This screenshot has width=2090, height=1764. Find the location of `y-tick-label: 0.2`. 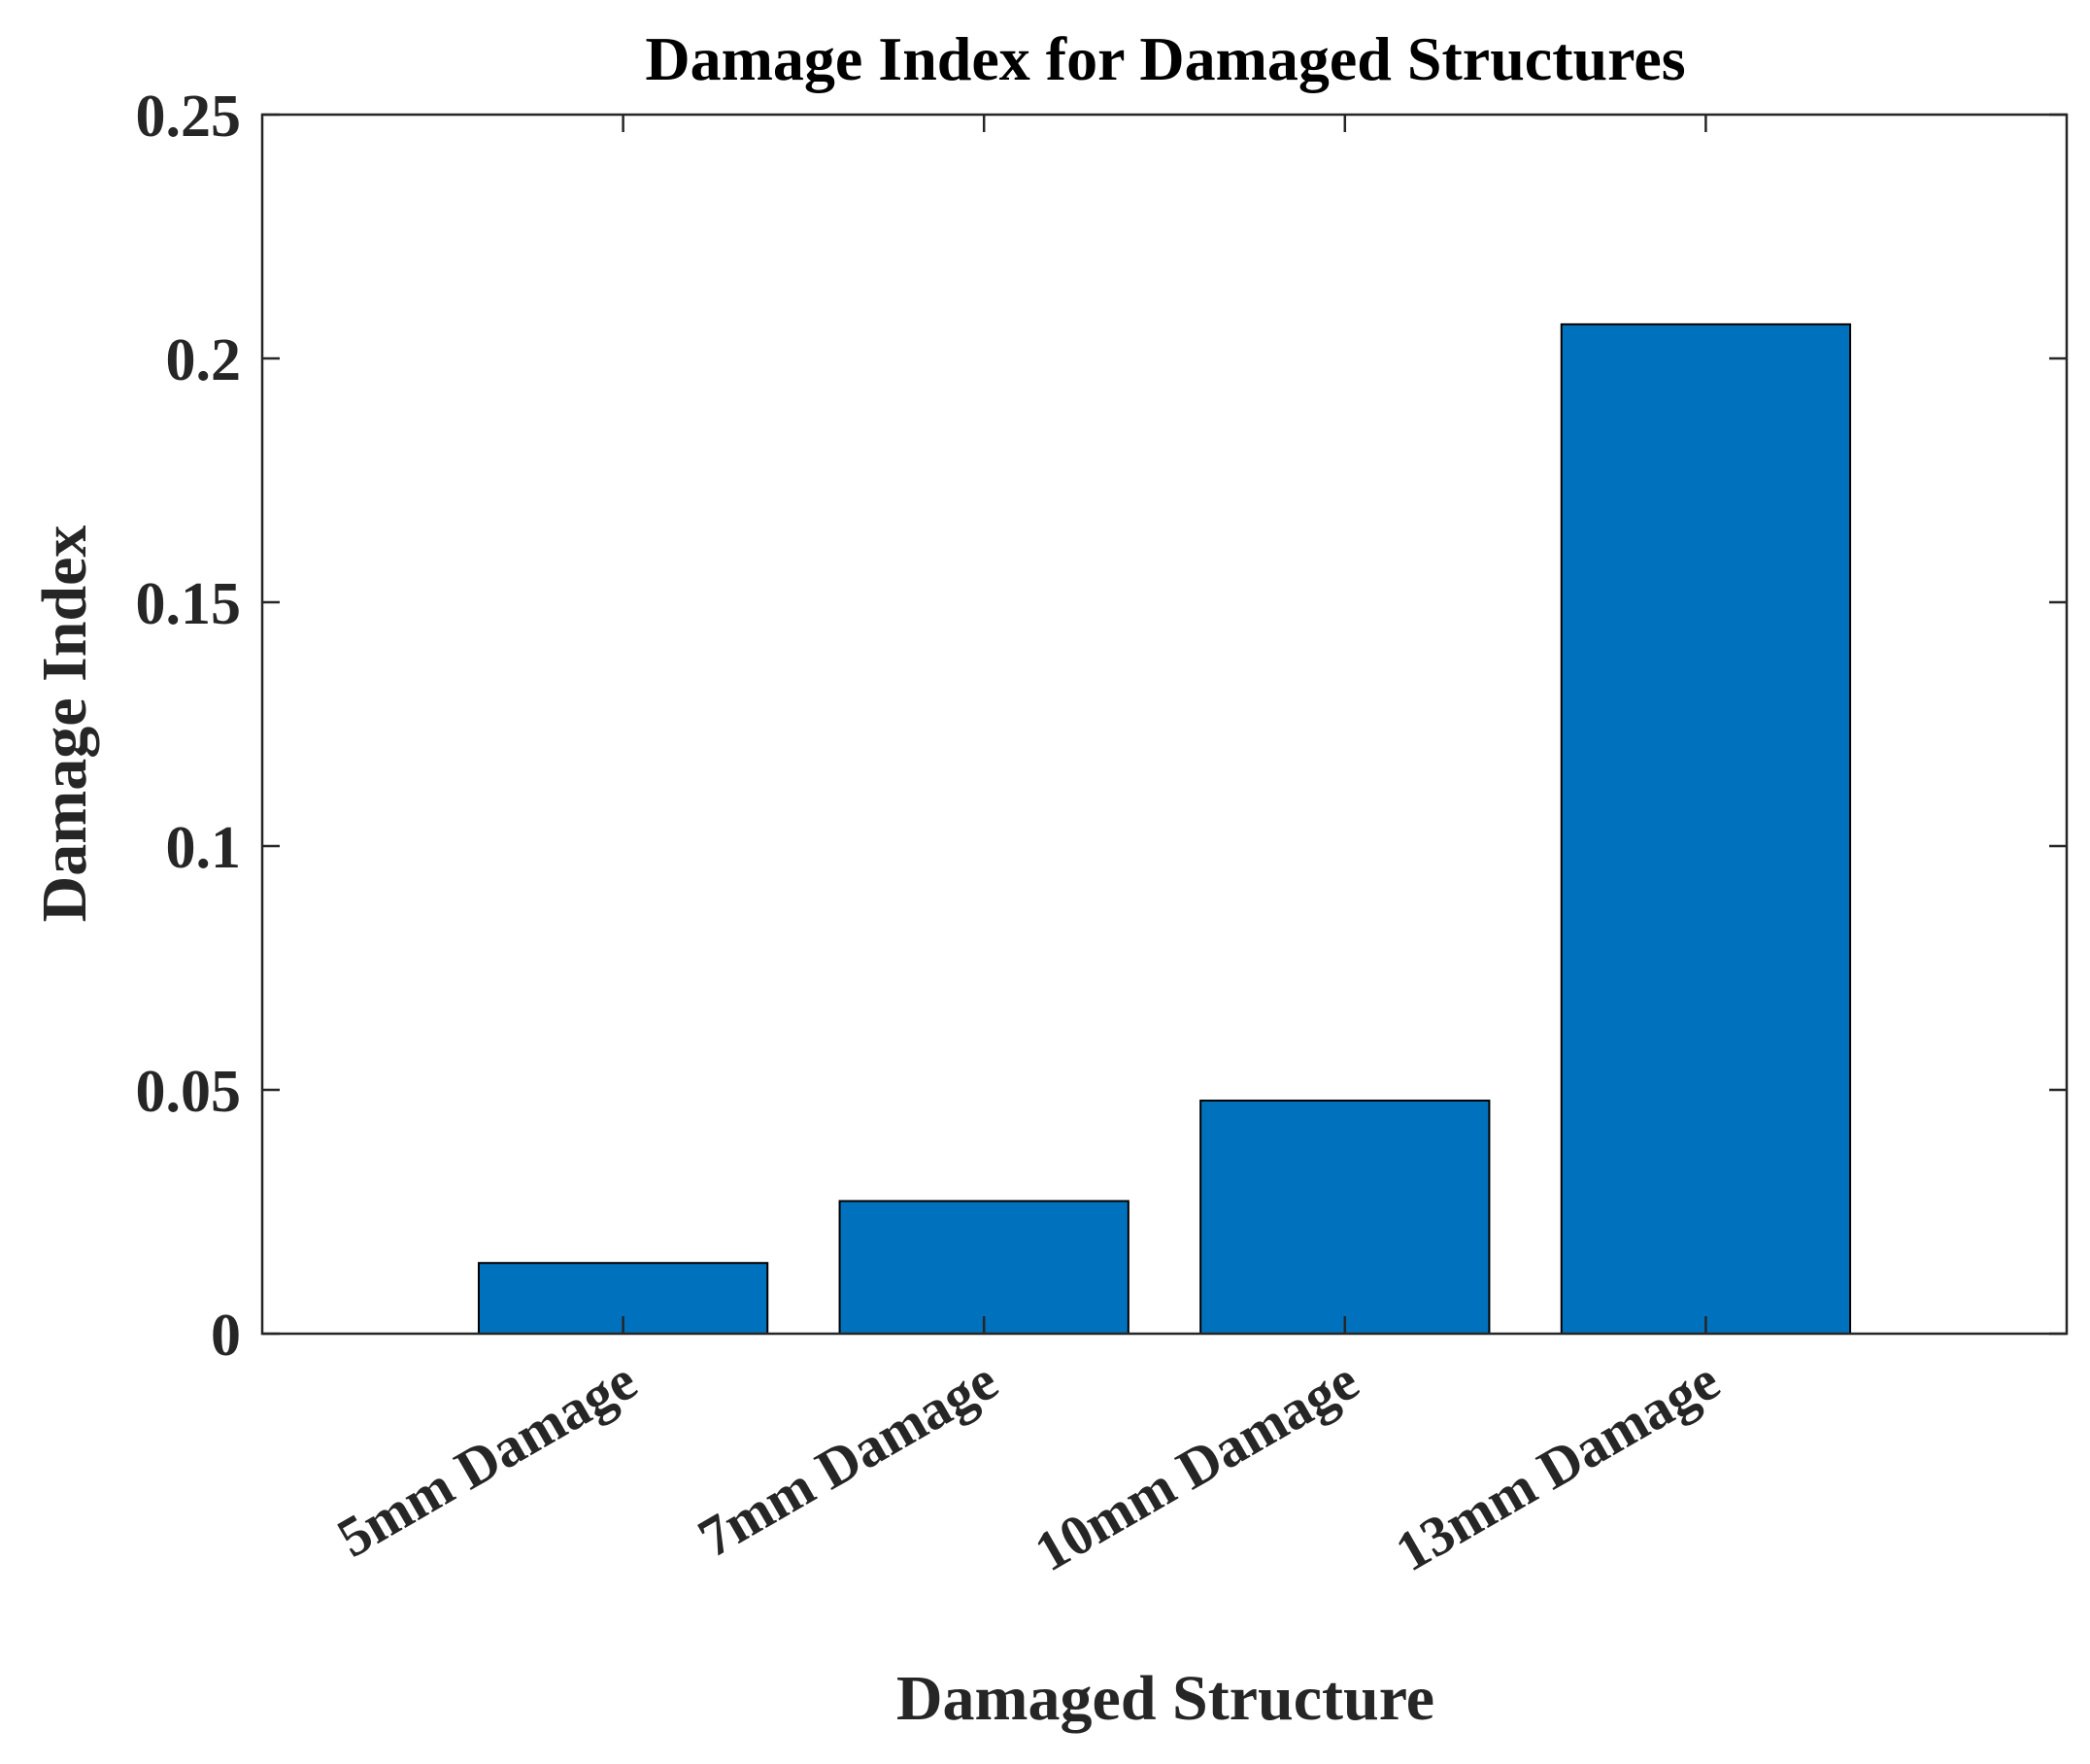

y-tick-label: 0.2 is located at coordinates (204, 360).